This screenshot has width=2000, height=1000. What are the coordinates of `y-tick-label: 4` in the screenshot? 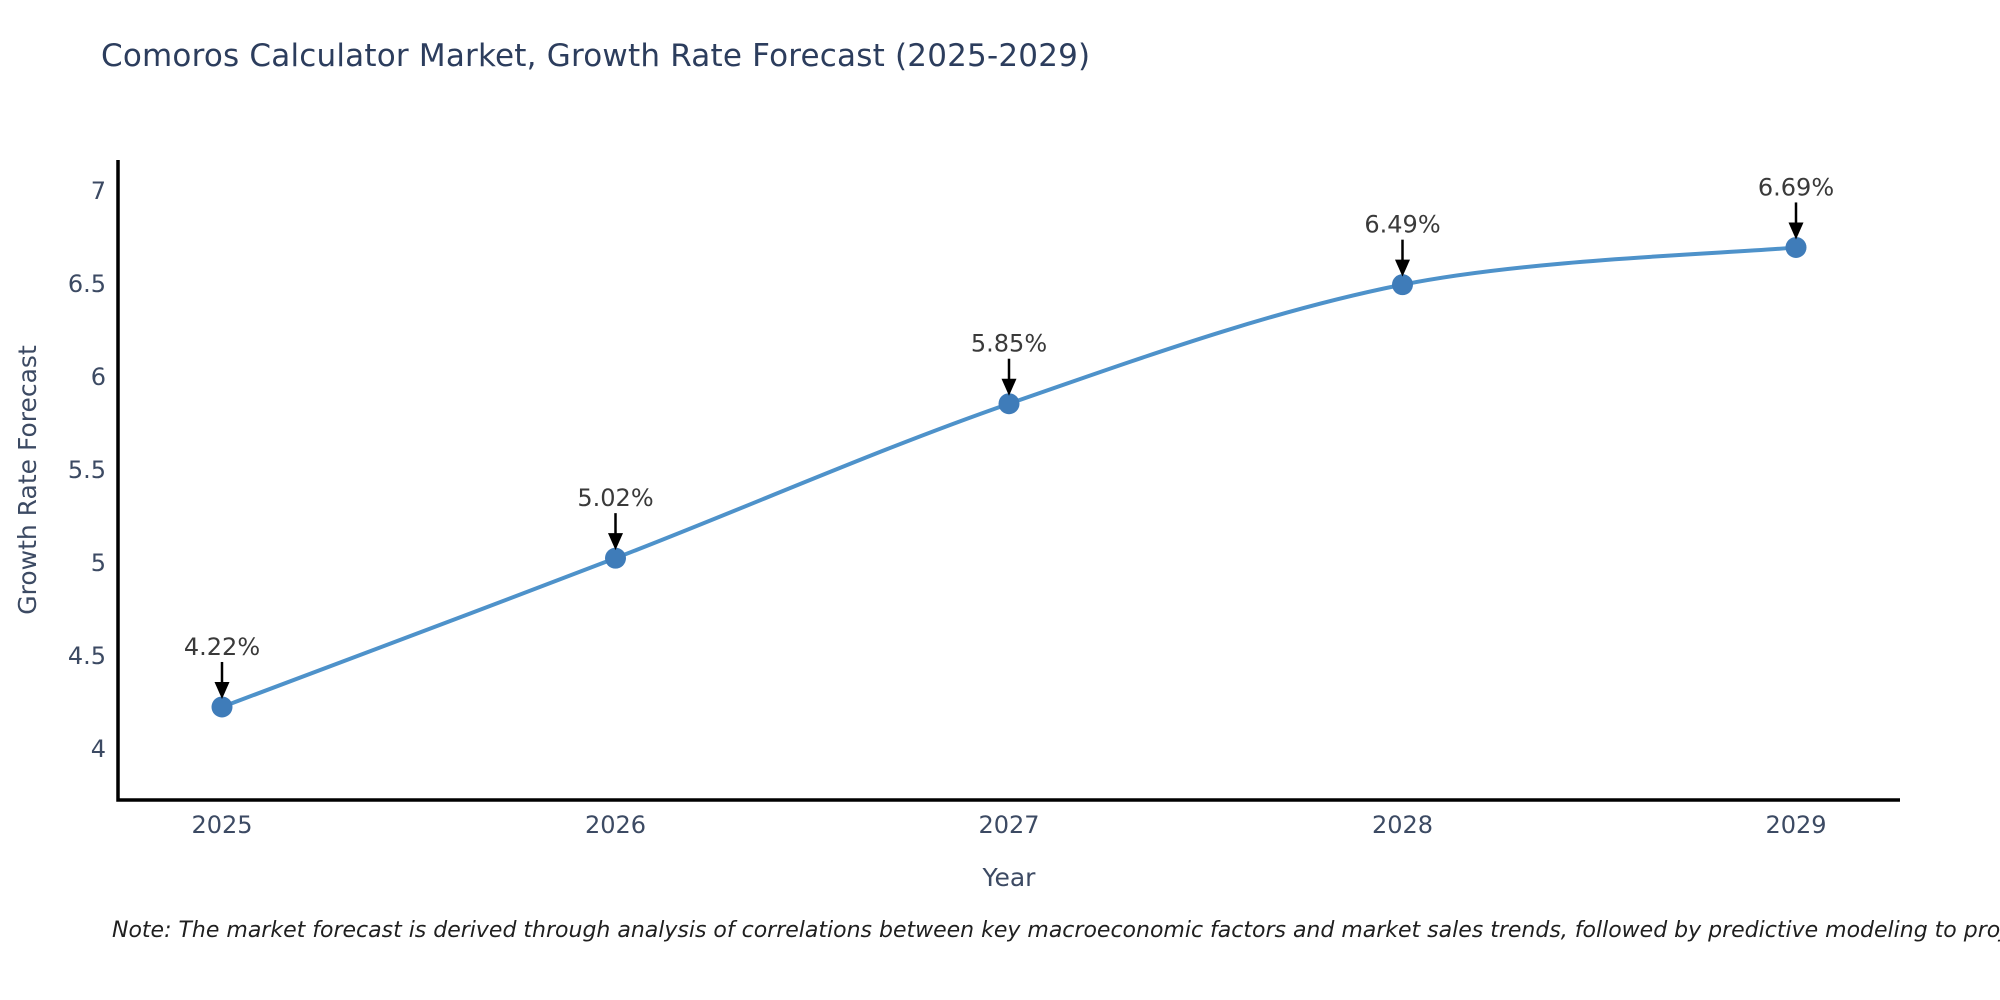 It's located at (98, 749).